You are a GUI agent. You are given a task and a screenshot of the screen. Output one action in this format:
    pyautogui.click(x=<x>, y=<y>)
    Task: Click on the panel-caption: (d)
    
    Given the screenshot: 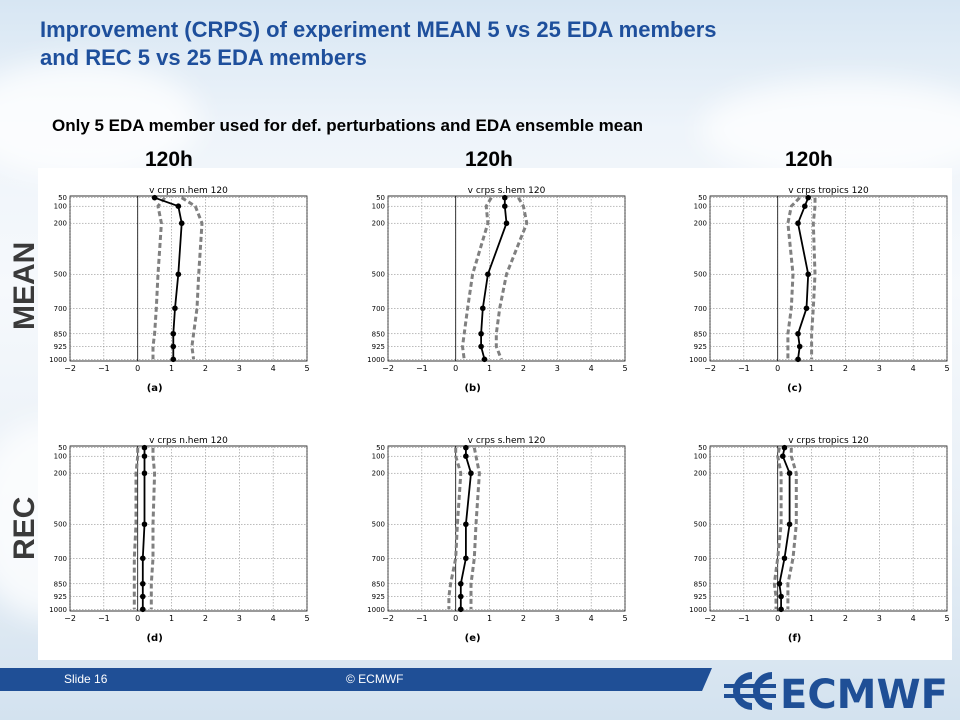 What is the action you would take?
    pyautogui.click(x=154, y=638)
    